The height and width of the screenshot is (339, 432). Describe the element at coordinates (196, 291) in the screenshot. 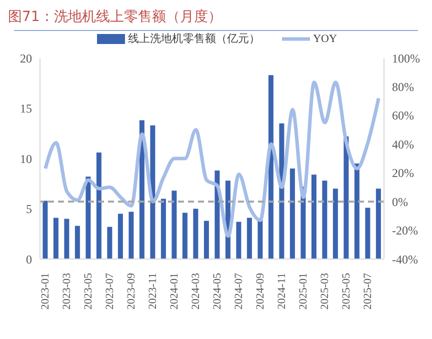

I see `x-tick-label: 2024-03` at that location.